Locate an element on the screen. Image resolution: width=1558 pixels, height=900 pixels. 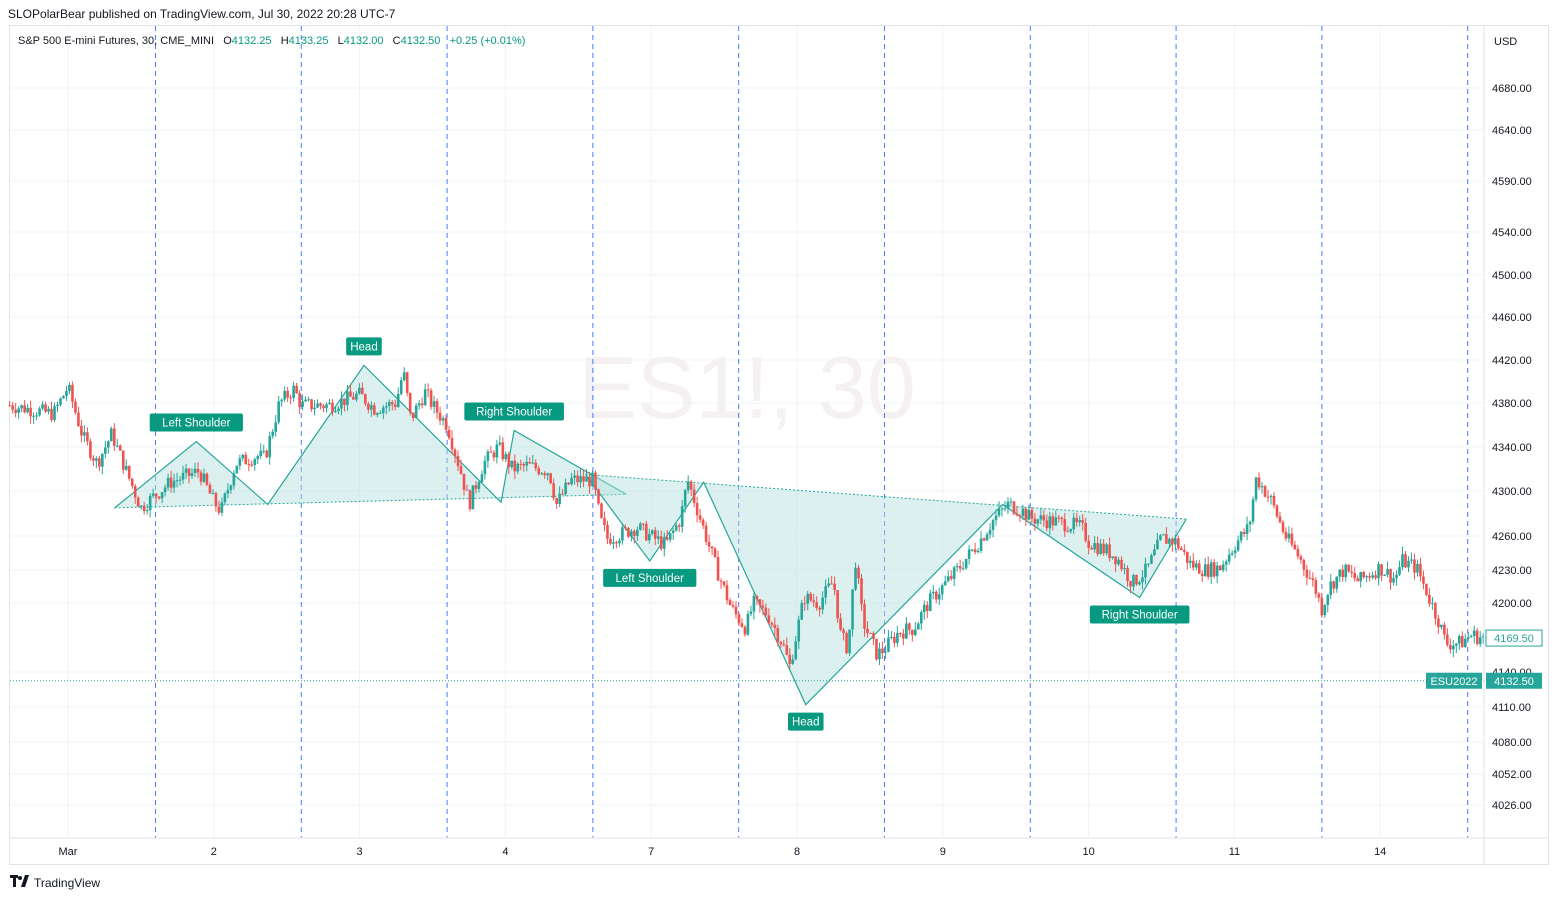
tradingview-brand: TradingView is located at coordinates (55, 882).